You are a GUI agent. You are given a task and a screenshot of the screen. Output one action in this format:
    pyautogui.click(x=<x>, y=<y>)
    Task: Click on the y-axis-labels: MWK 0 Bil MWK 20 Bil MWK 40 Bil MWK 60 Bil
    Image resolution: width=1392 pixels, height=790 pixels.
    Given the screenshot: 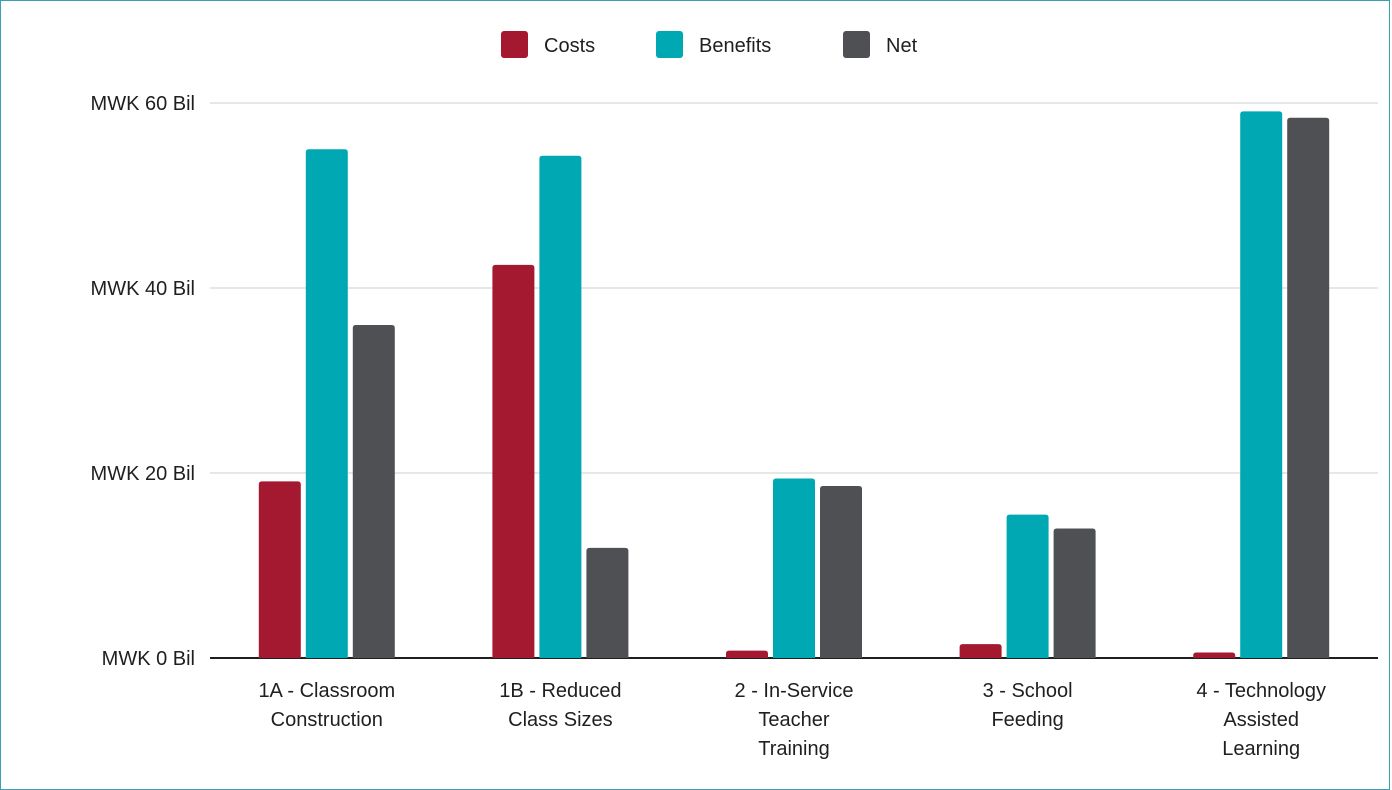 What is the action you would take?
    pyautogui.click(x=143, y=381)
    